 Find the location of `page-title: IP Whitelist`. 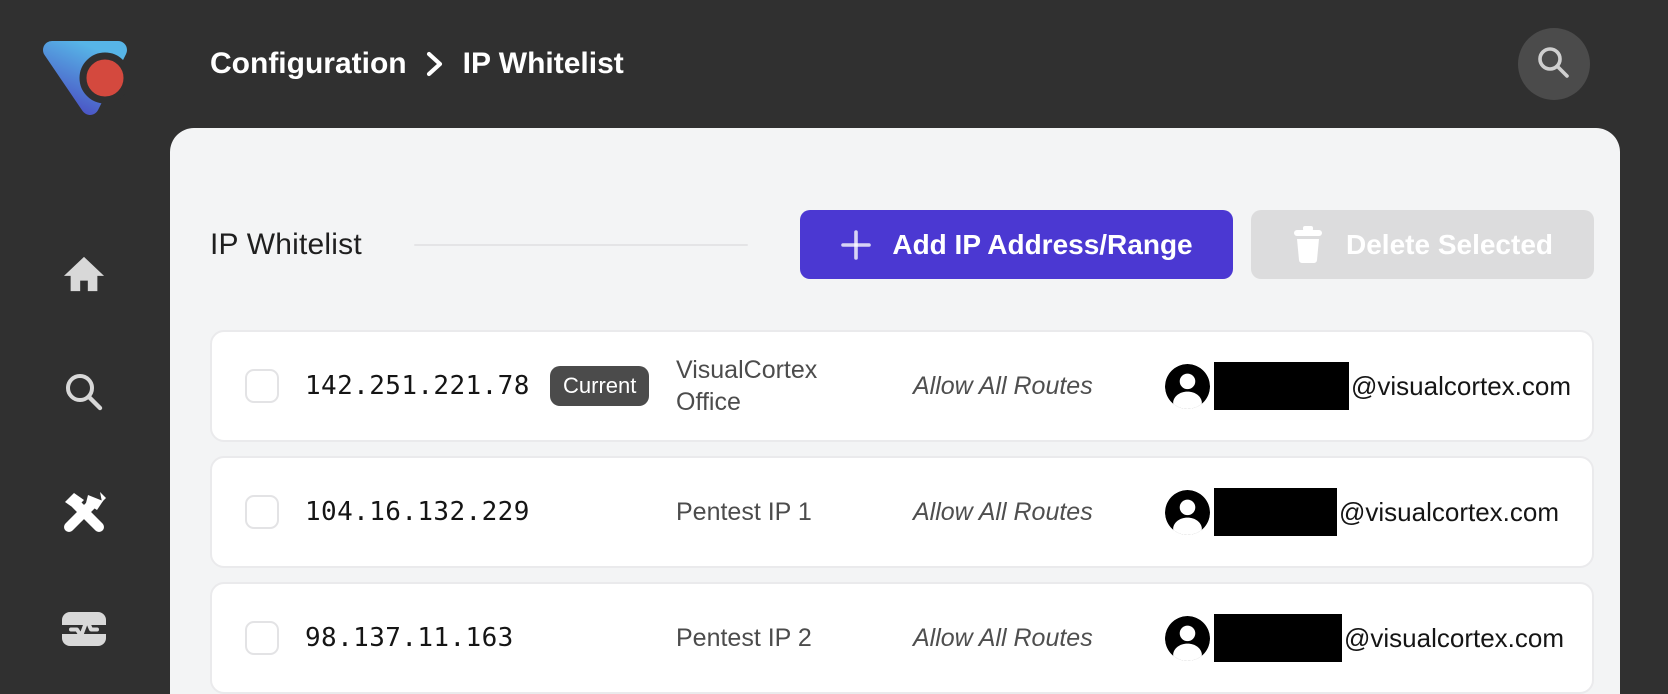

page-title: IP Whitelist is located at coordinates (286, 244).